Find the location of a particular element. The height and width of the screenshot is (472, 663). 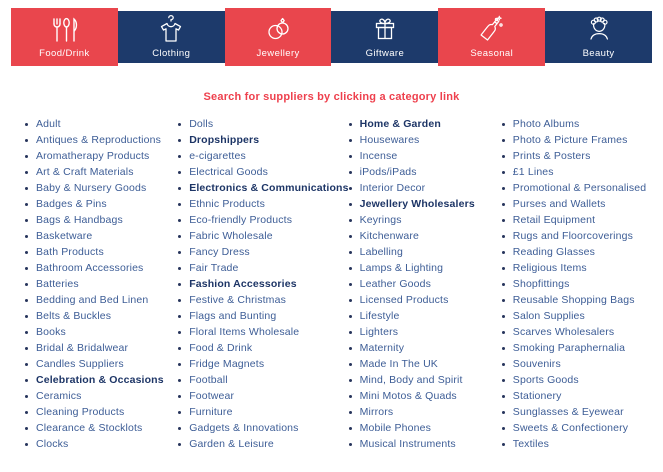

category-link: £1 Lines is located at coordinates (533, 171).